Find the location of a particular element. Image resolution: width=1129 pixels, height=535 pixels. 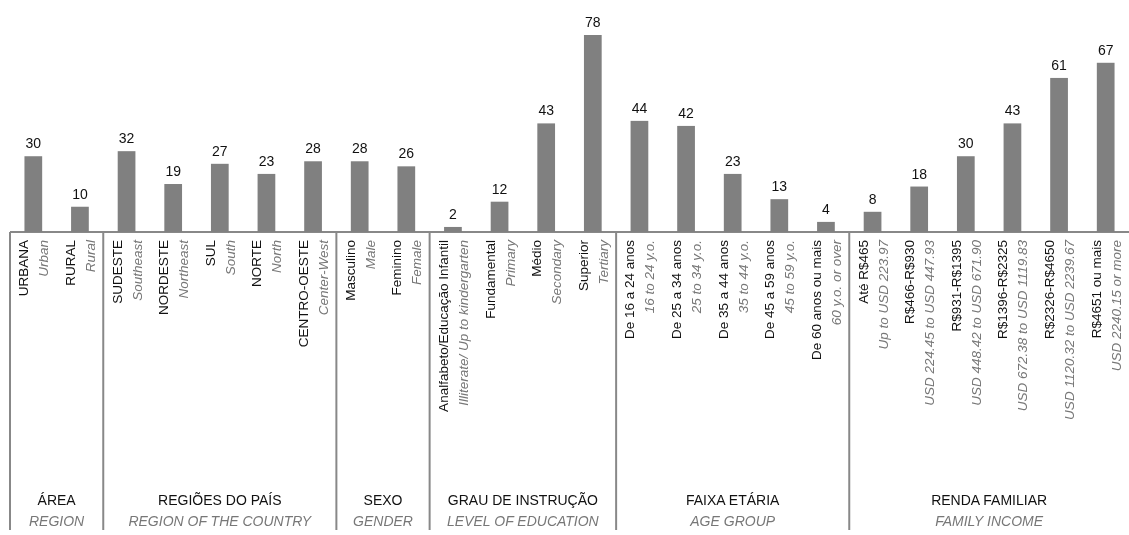

x-axis-title: RENDA FAMILIAR FAMILY INCOME is located at coordinates (989, 510).